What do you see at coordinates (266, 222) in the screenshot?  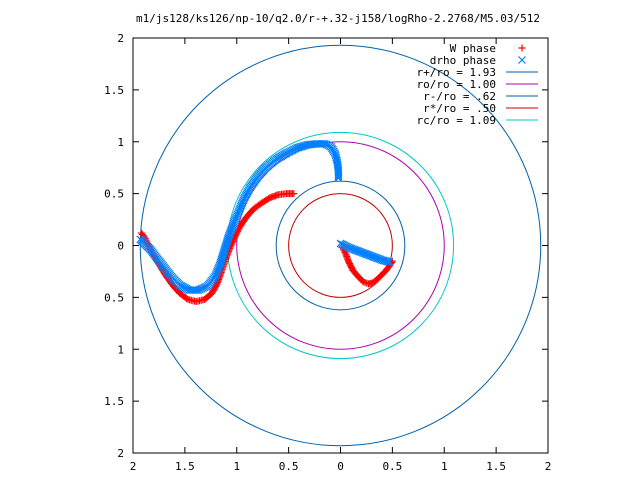 I see `data-points` at bounding box center [266, 222].